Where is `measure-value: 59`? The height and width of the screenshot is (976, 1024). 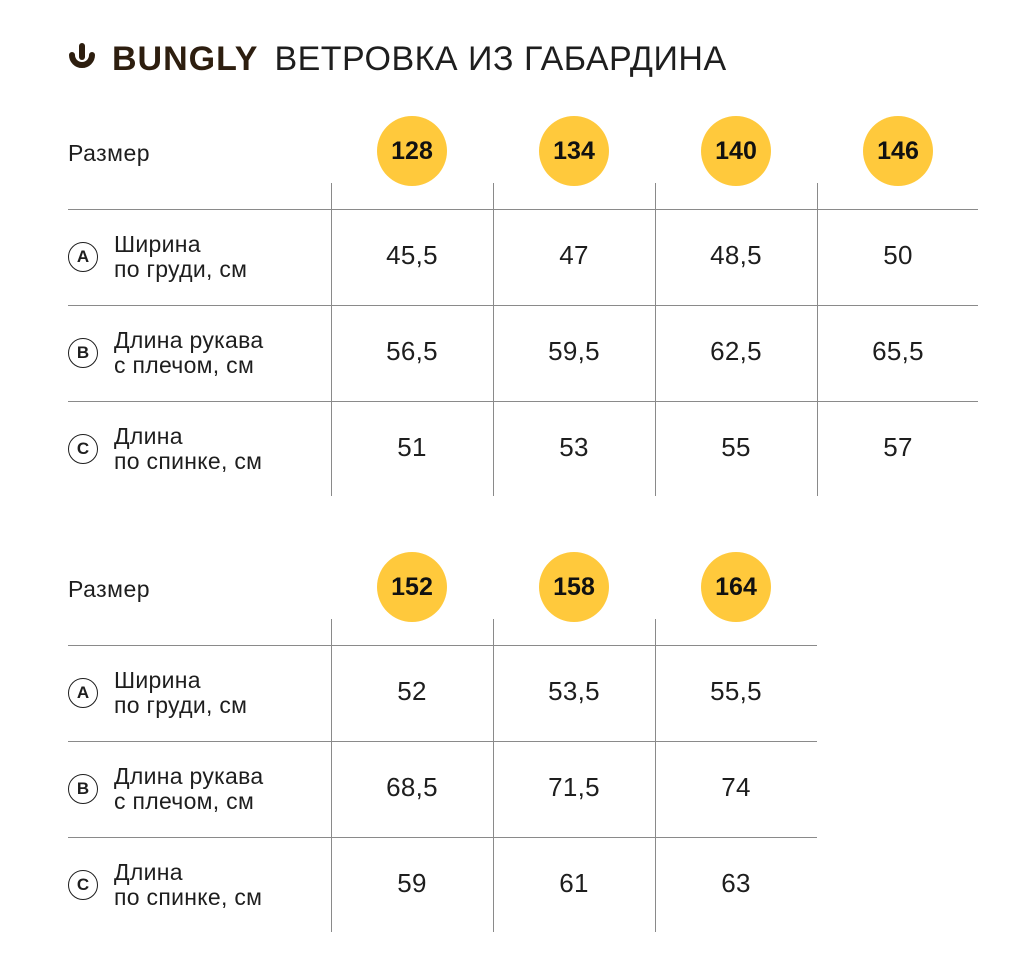
measure-value: 59 is located at coordinates (412, 883).